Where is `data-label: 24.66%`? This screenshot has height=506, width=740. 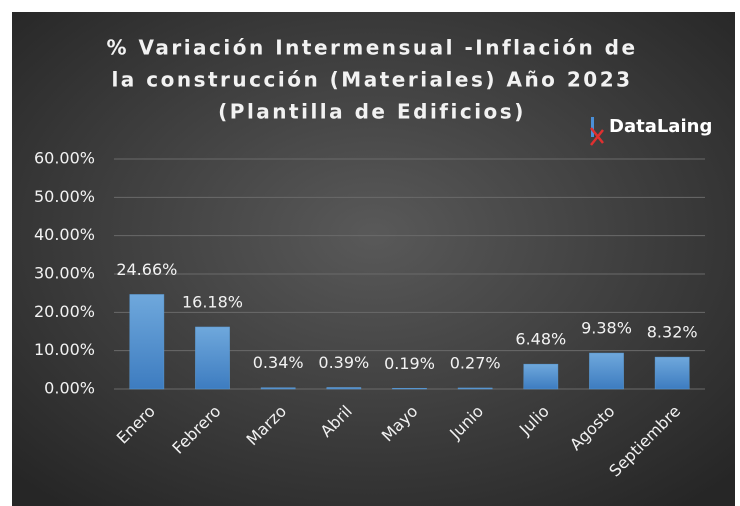
data-label: 24.66% is located at coordinates (146, 269).